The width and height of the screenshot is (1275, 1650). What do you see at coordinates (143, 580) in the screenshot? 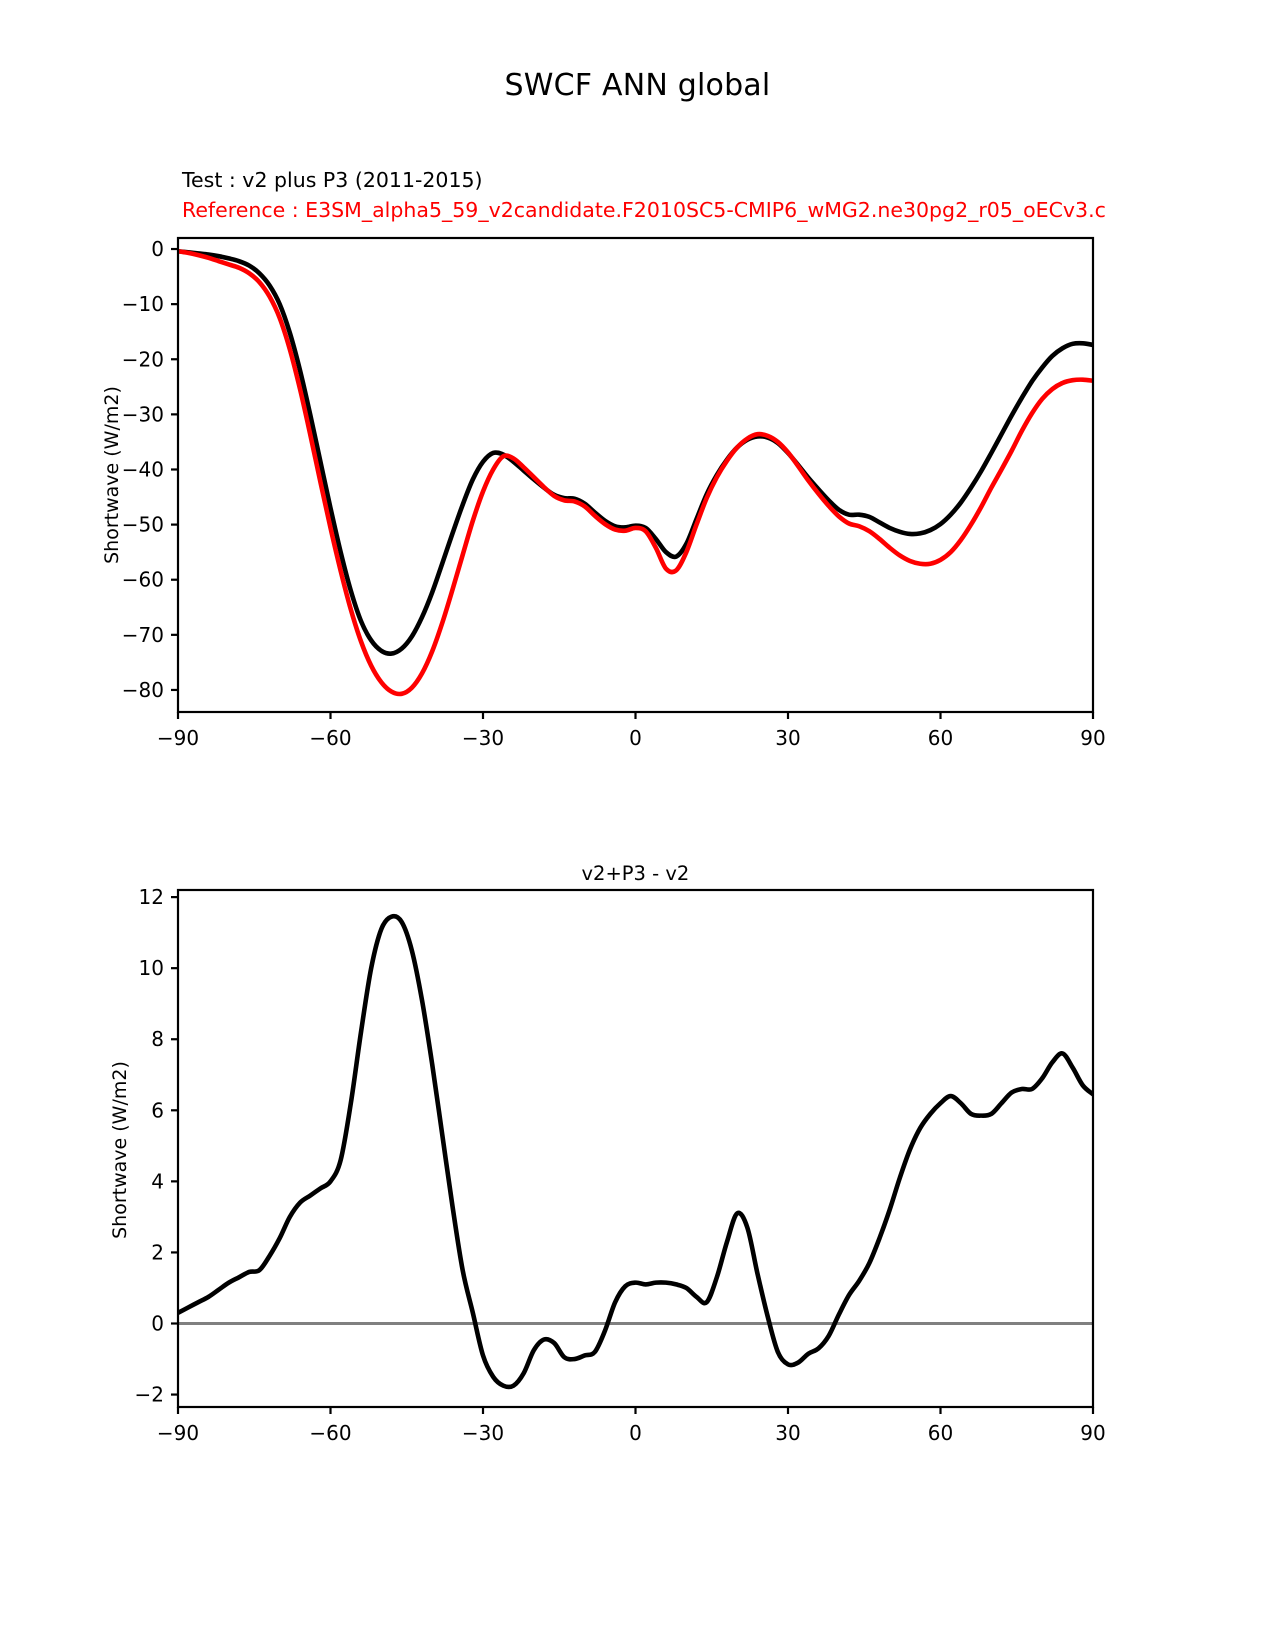
I see `y-tick-label: −60` at bounding box center [143, 580].